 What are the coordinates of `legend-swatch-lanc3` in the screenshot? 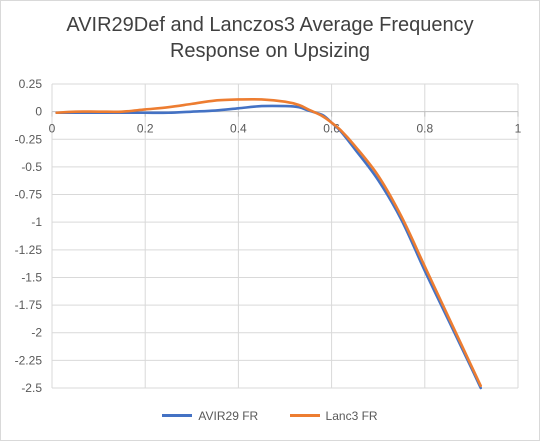 It's located at (304, 415).